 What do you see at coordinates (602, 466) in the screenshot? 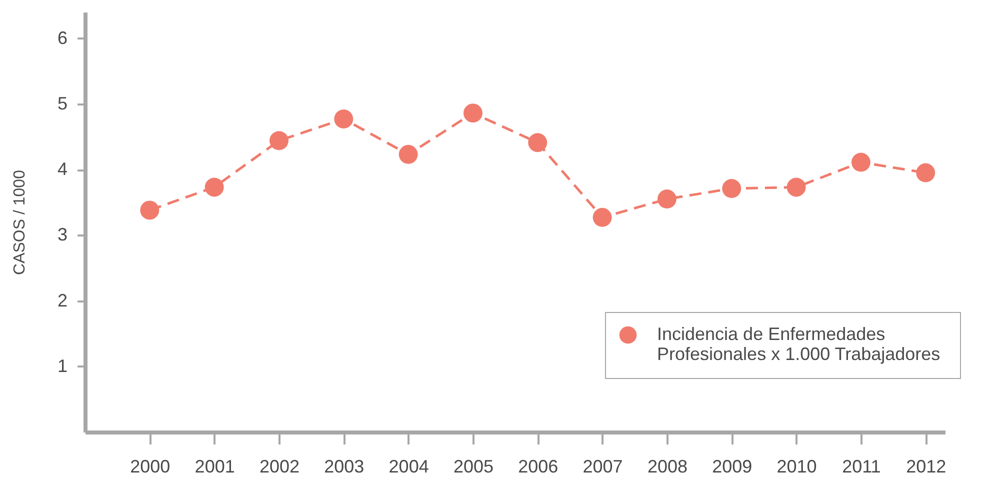
I see `x-tick-label: 2007` at bounding box center [602, 466].